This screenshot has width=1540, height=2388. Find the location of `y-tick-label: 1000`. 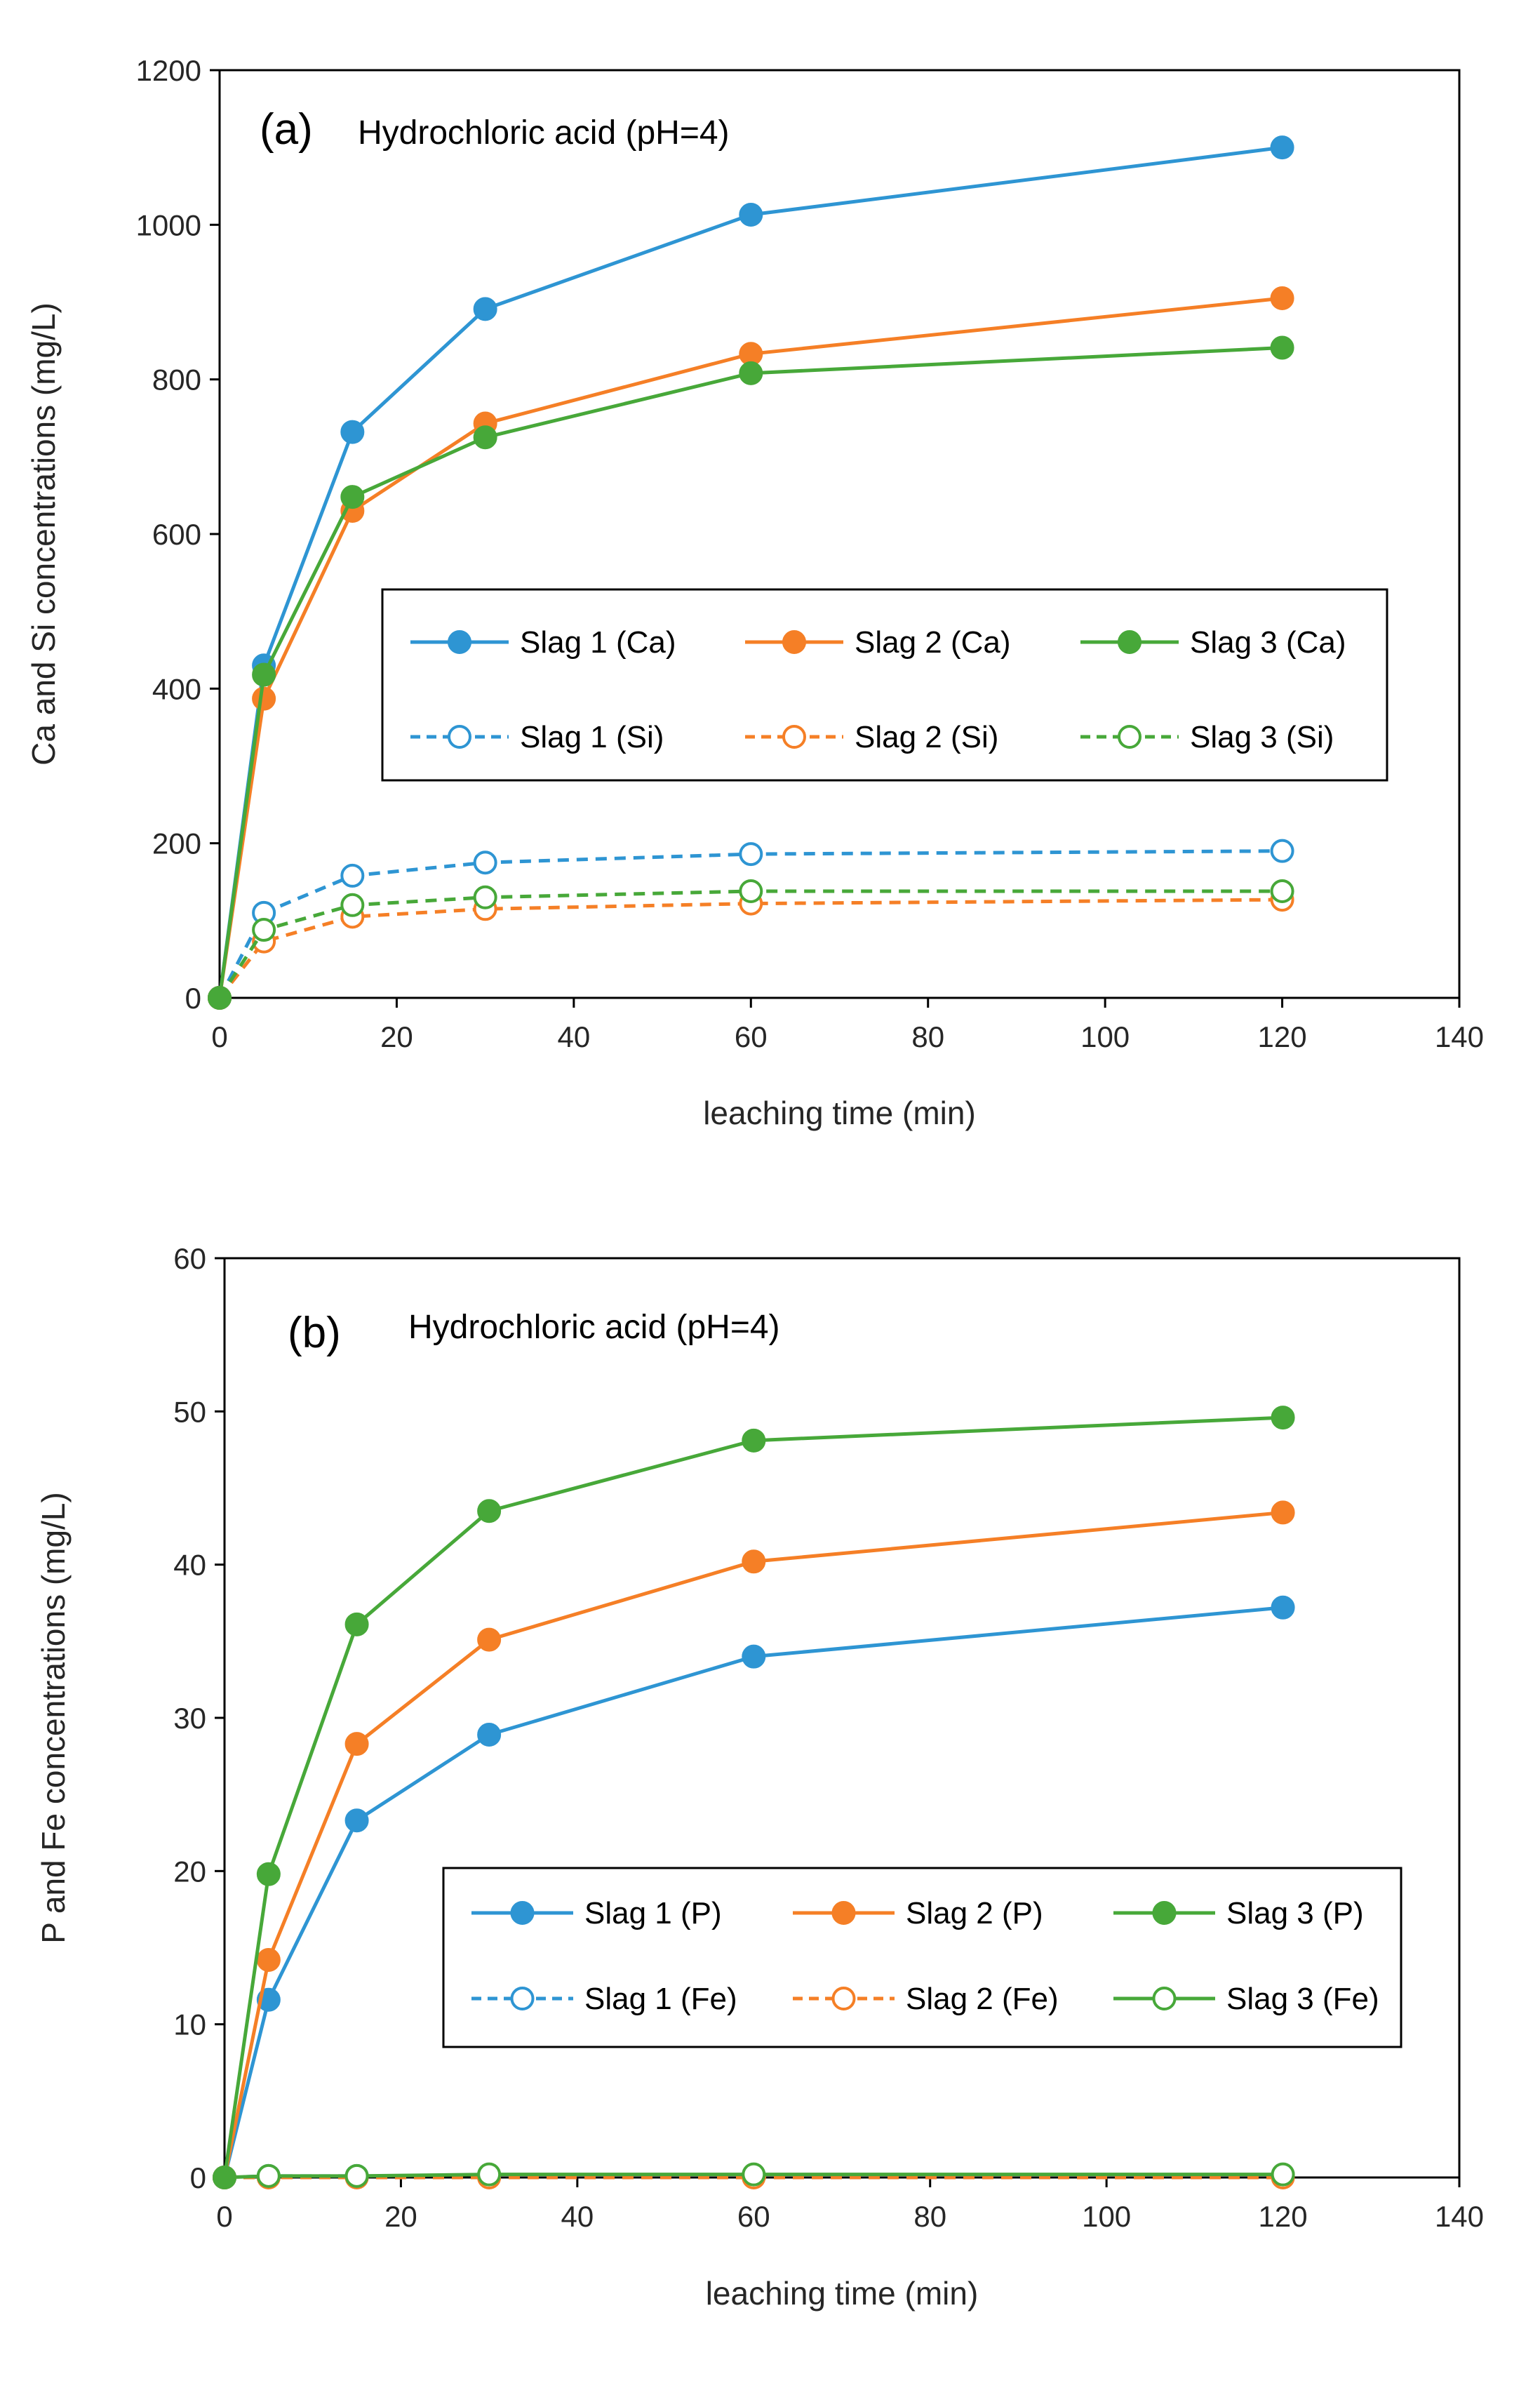

y-tick-label: 1000 is located at coordinates (168, 224).